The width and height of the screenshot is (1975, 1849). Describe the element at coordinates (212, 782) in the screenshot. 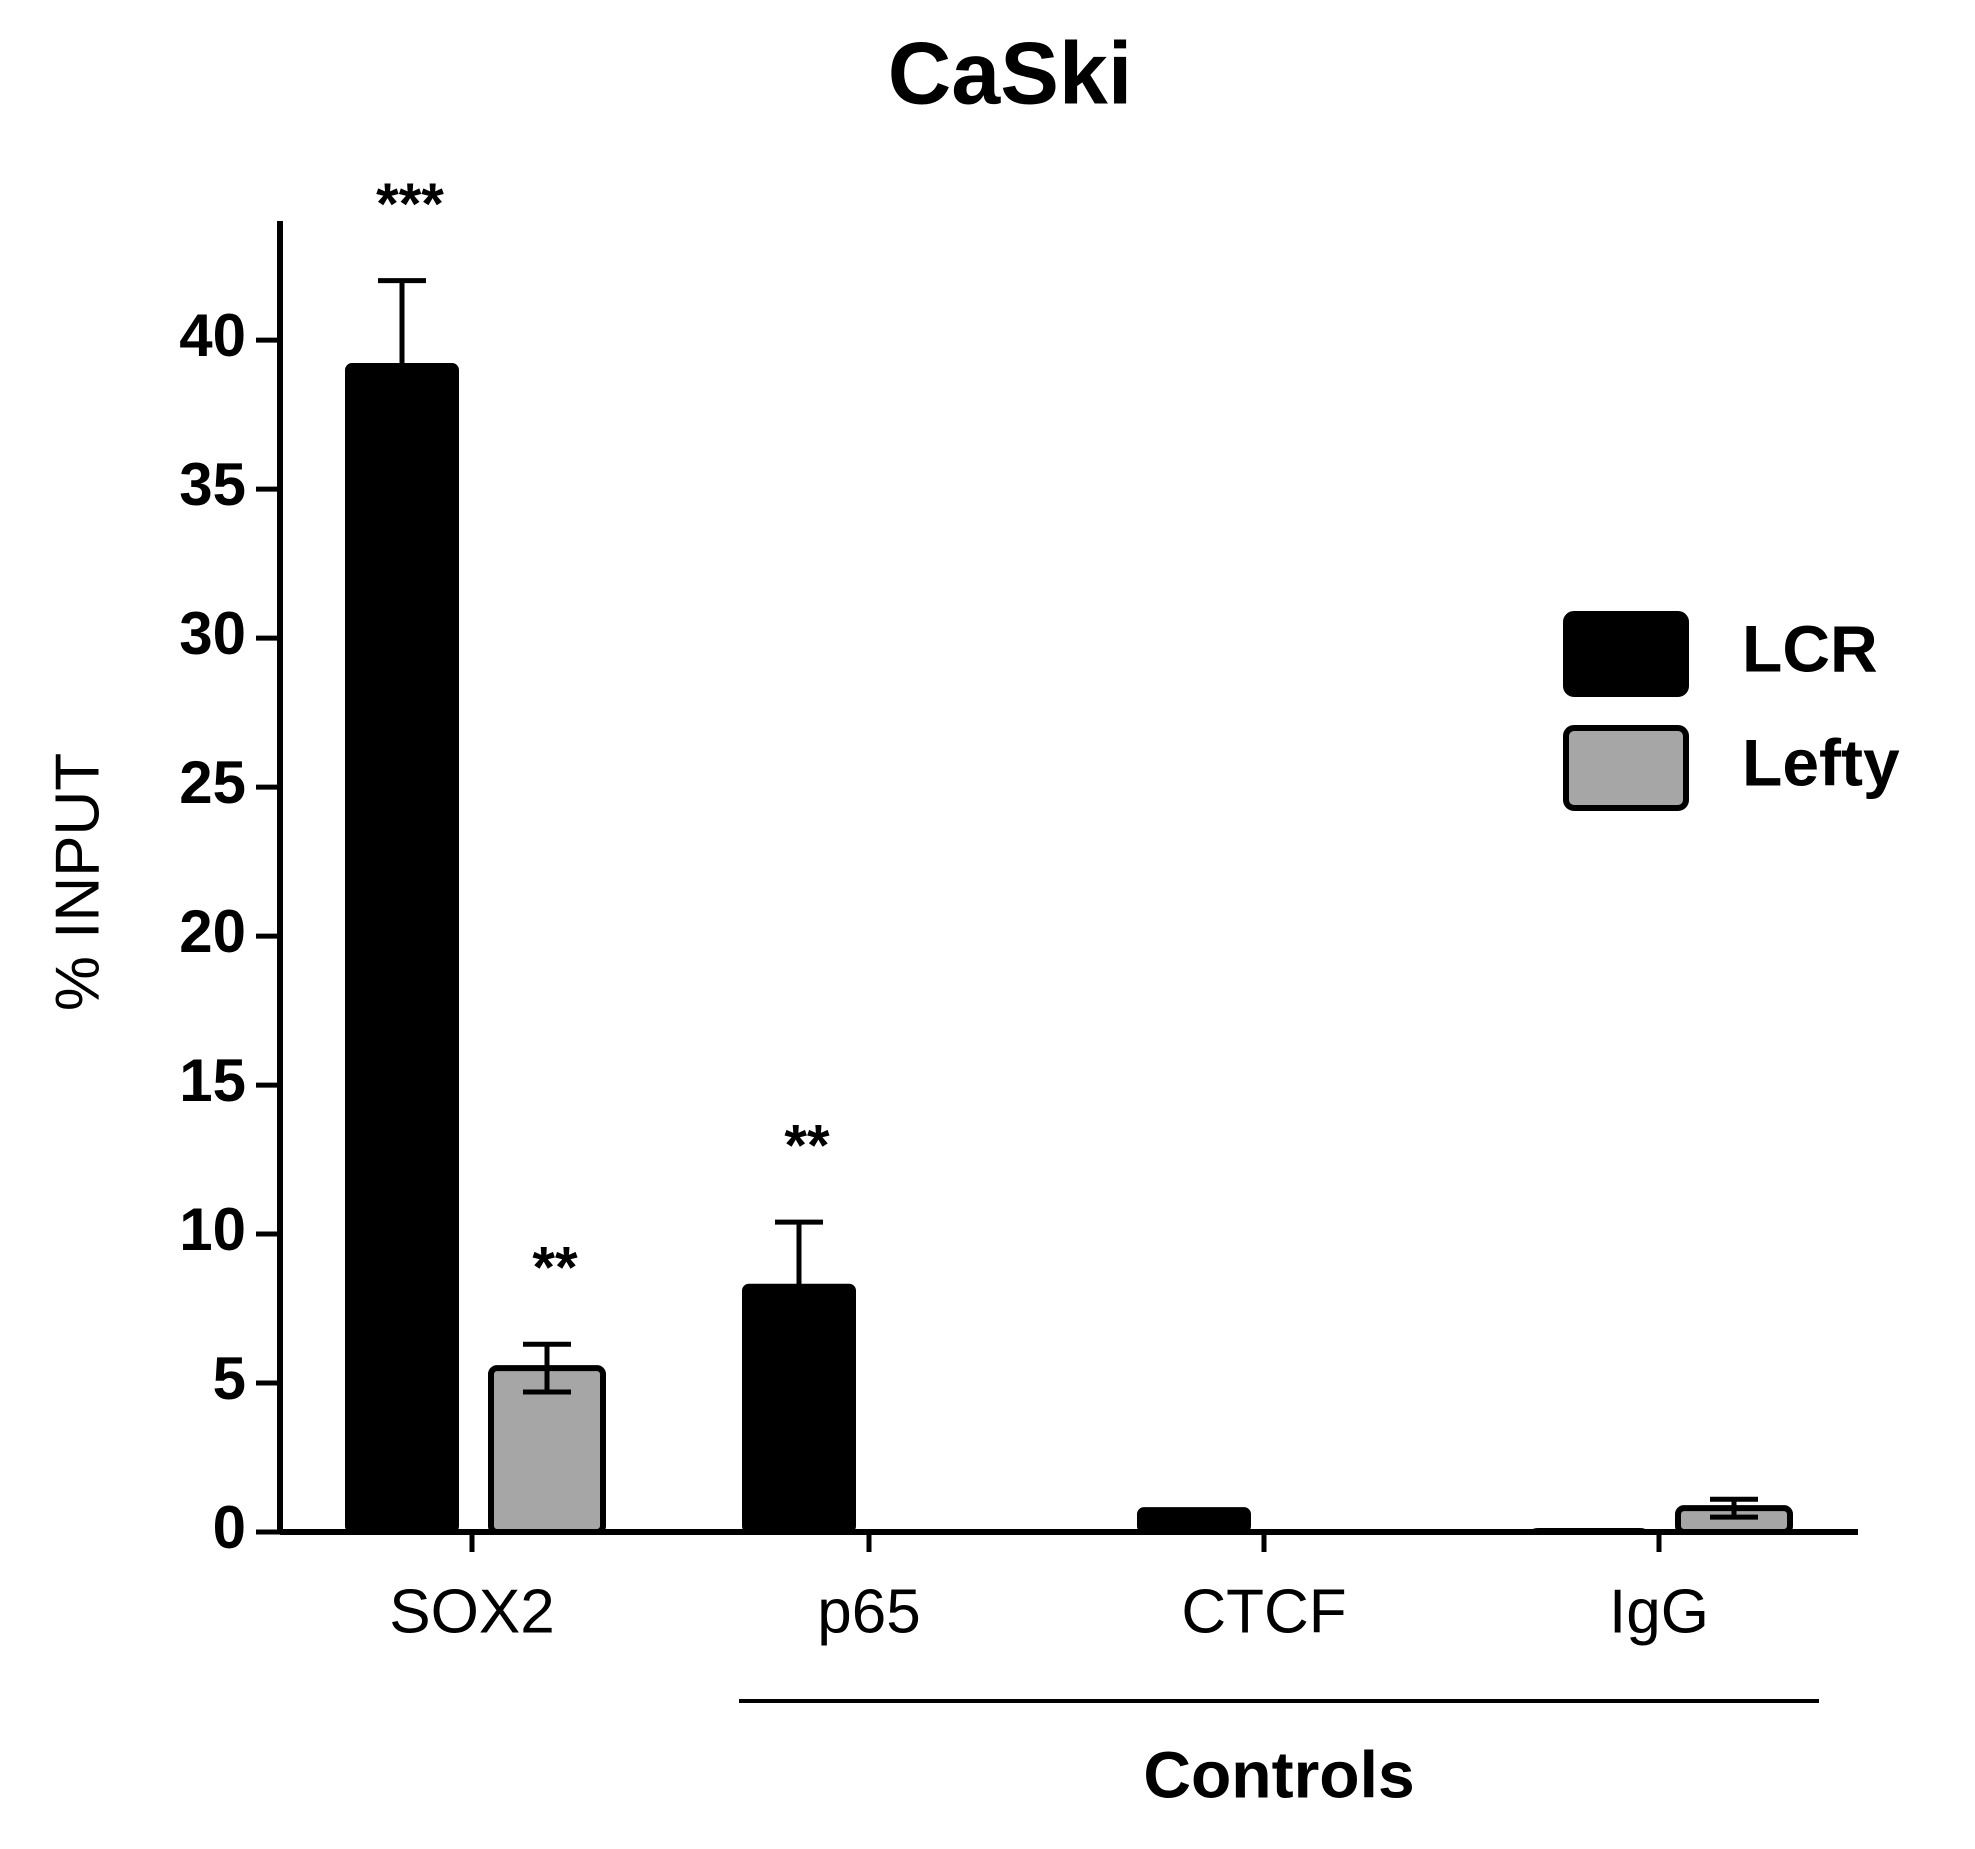

I see `y-tick-label: 25` at that location.